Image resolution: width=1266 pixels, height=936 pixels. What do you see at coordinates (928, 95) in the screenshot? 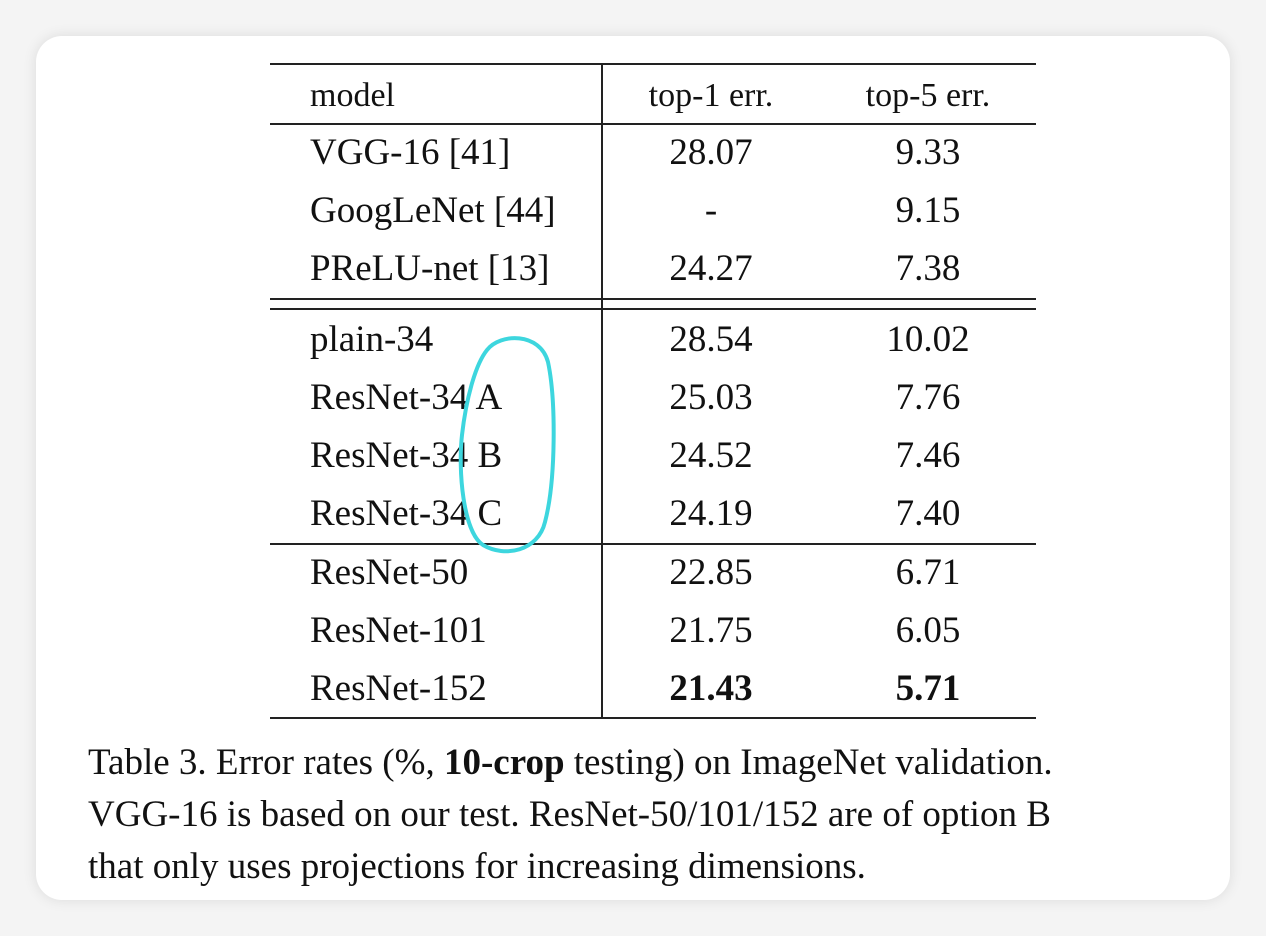
I see `header-top5: top-5 err.` at bounding box center [928, 95].